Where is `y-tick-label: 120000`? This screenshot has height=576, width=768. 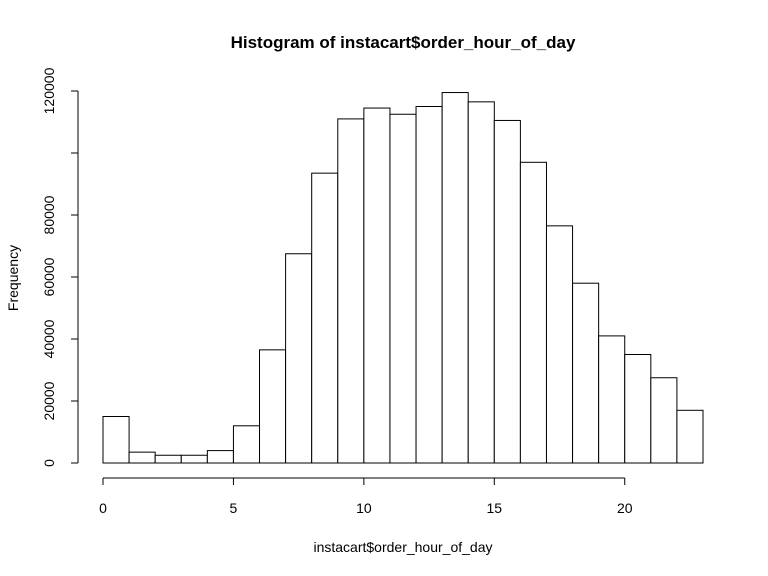
y-tick-label: 120000 is located at coordinates (49, 90).